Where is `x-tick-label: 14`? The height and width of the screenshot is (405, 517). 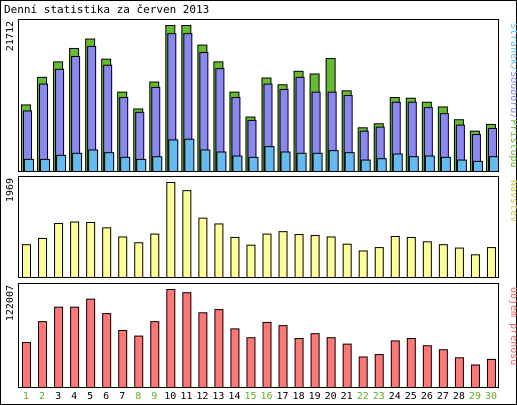 x-tick-label: 14 is located at coordinates (234, 396).